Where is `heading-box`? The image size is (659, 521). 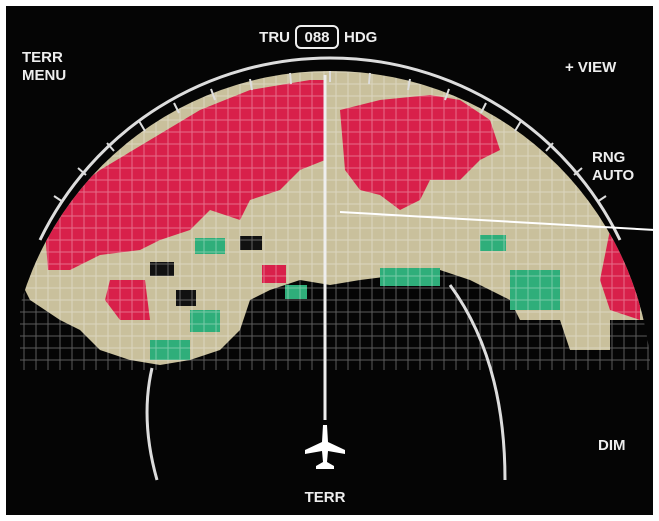 heading-box is located at coordinates (317, 37).